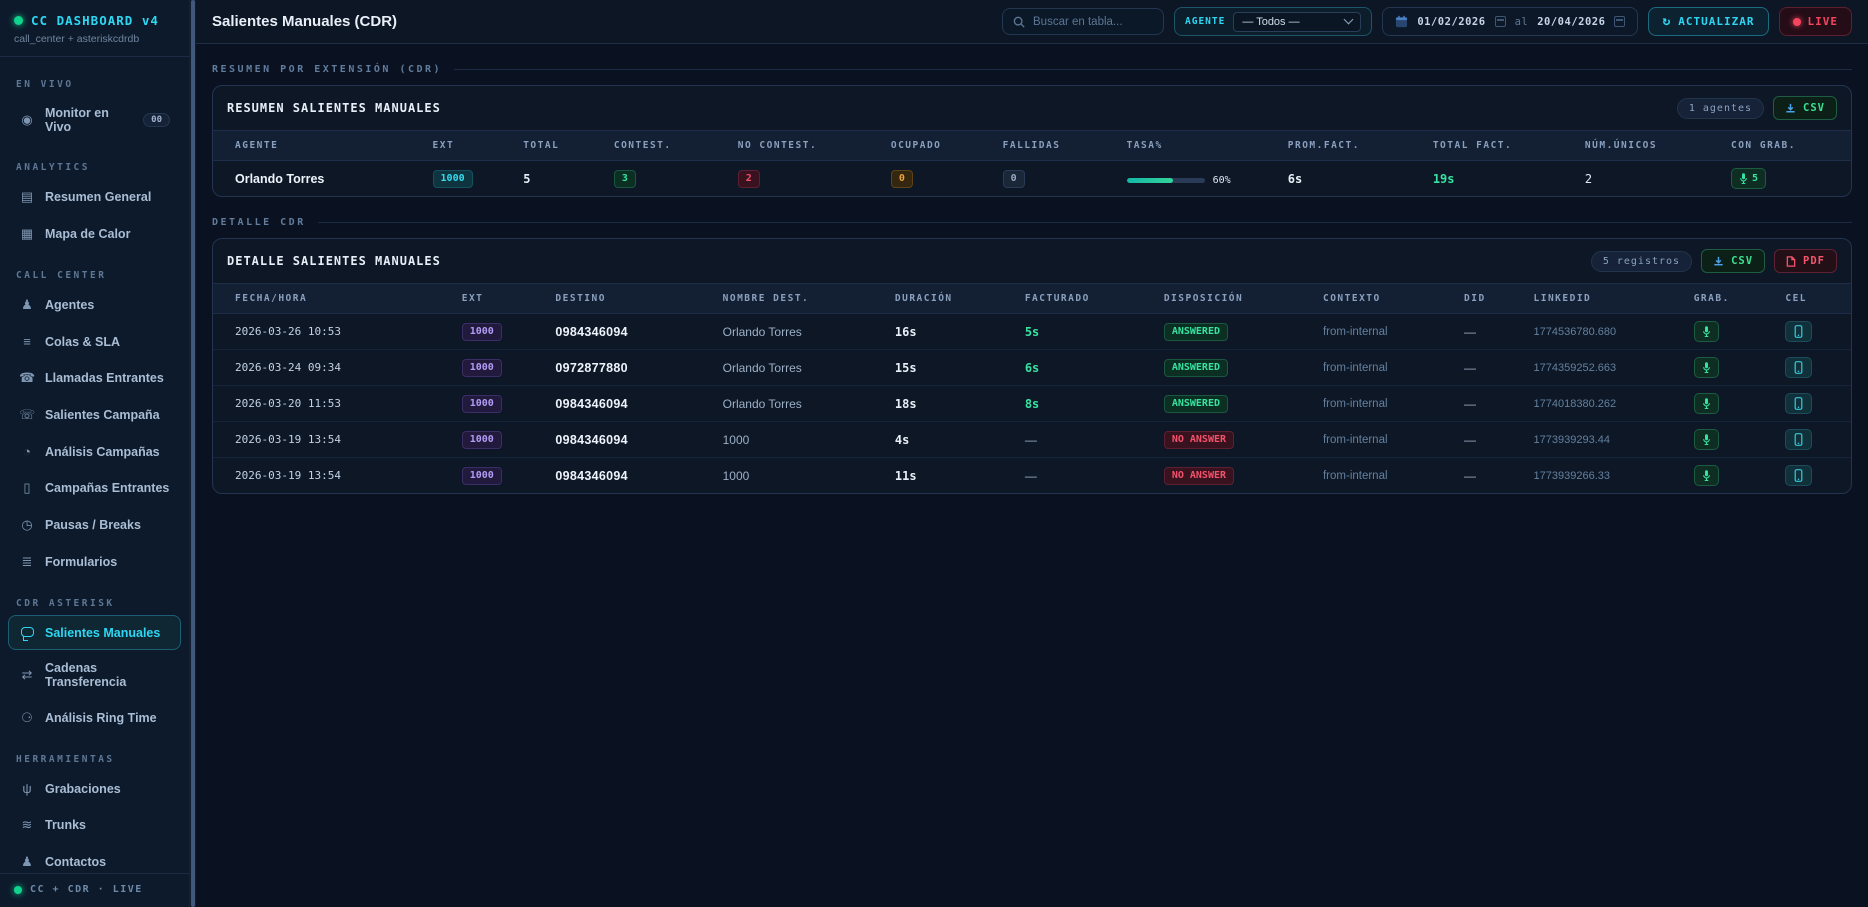 The height and width of the screenshot is (907, 1868). Describe the element at coordinates (94, 378) in the screenshot. I see `sidebar-item-llamadas-entrantes: ☎ Llamadas Entrantes` at that location.